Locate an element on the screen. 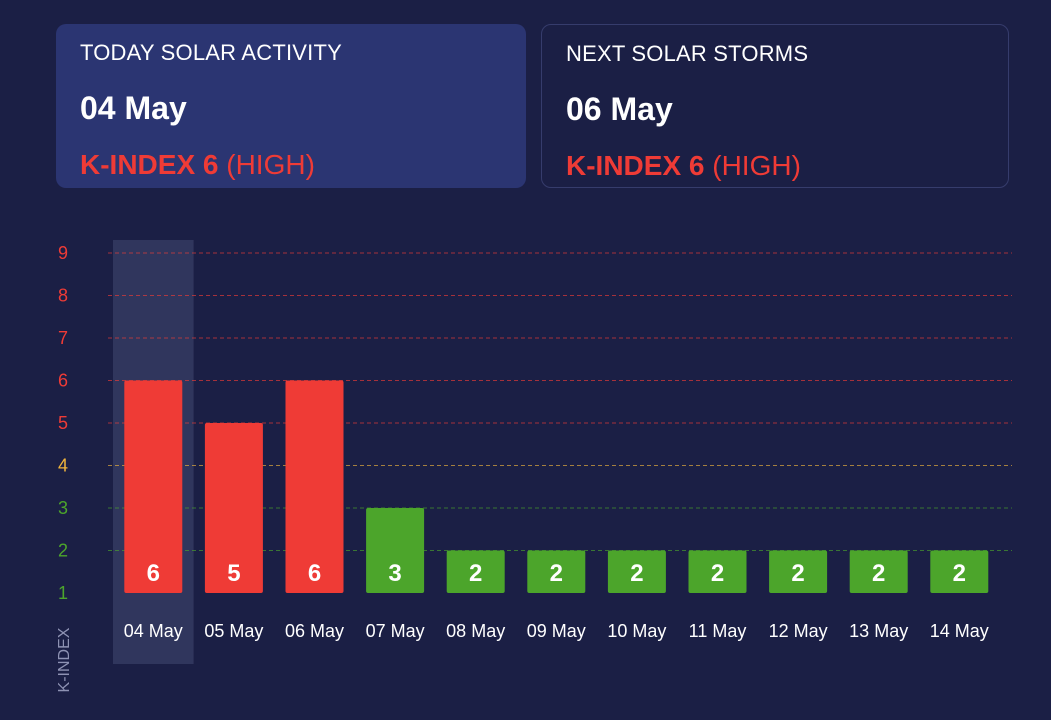 This screenshot has height=720, width=1051. y-tick-label: 4 is located at coordinates (63, 466).